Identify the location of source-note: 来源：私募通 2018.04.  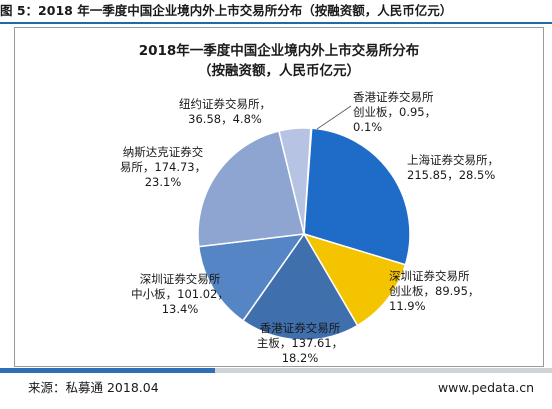
(93, 387).